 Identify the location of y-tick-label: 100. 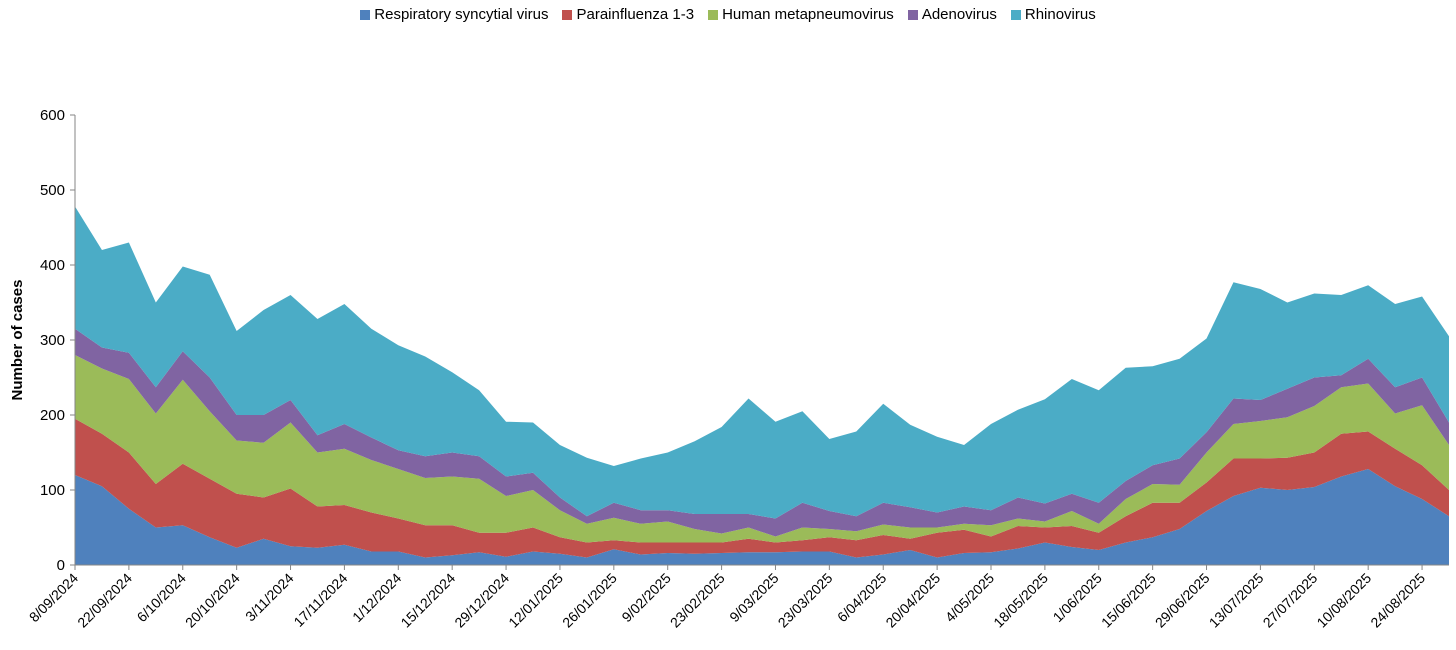
(52, 490).